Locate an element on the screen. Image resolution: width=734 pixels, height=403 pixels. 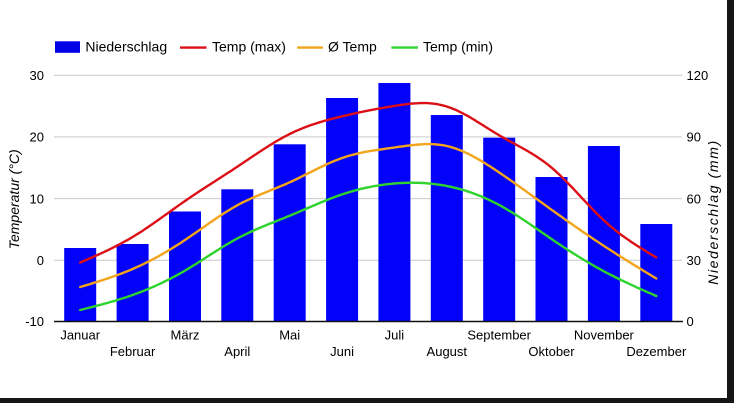
svg-text: Februar is located at coordinates (133, 351).